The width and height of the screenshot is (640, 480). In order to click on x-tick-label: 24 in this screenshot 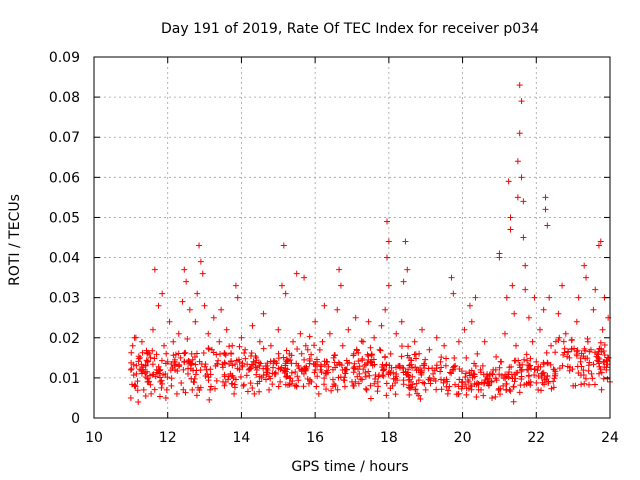, I will do `click(610, 438)`.